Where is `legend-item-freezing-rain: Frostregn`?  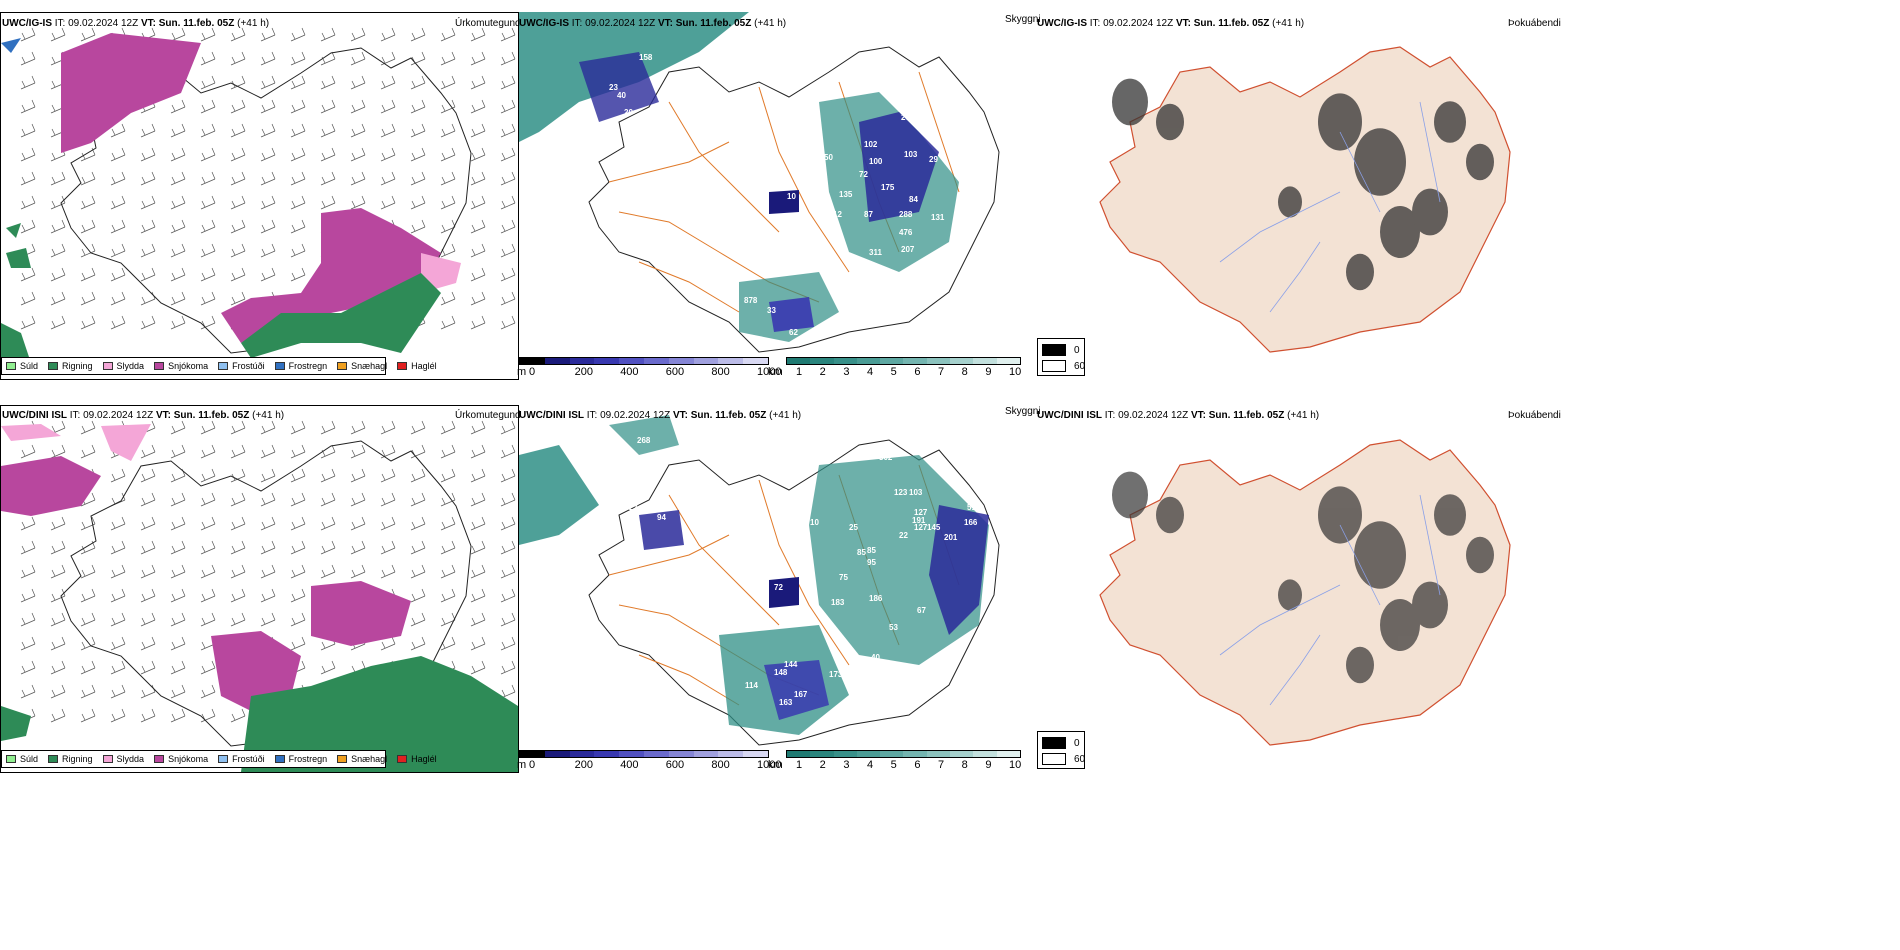 legend-item-freezing-rain: Frostregn is located at coordinates (300, 366).